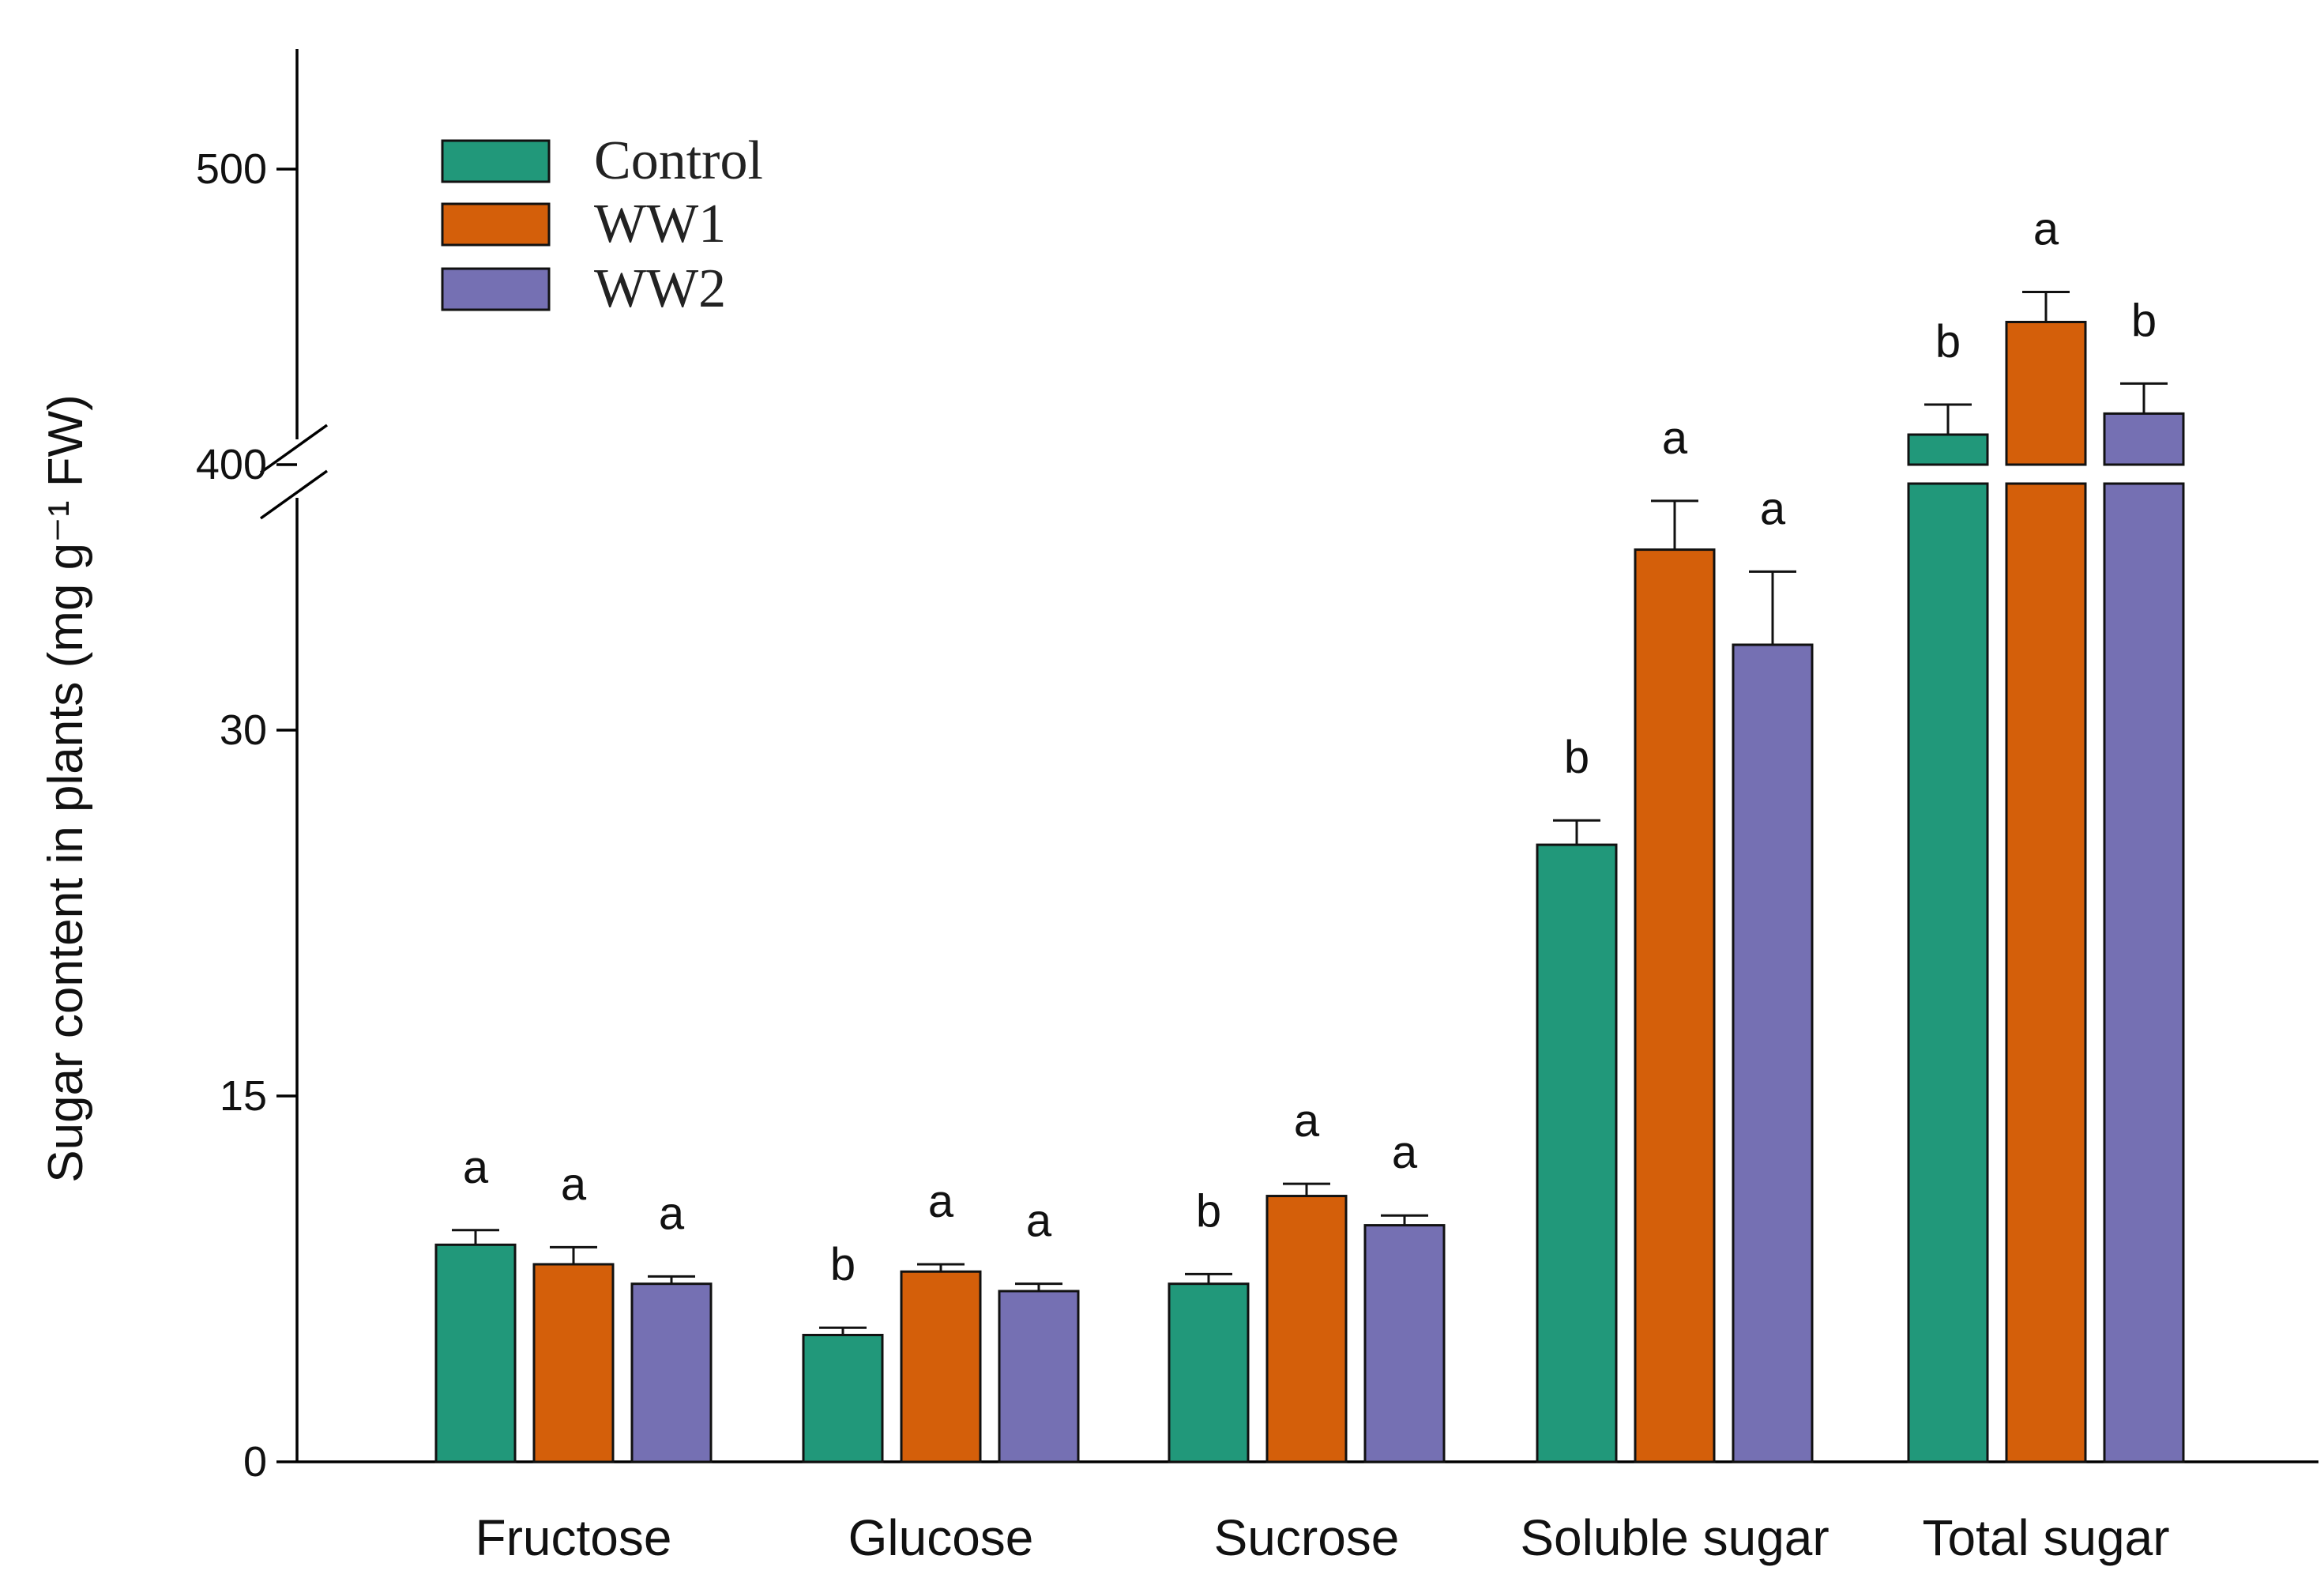 Image resolution: width=2324 pixels, height=1578 pixels. What do you see at coordinates (678, 160) in the screenshot?
I see `legend-label: Control` at bounding box center [678, 160].